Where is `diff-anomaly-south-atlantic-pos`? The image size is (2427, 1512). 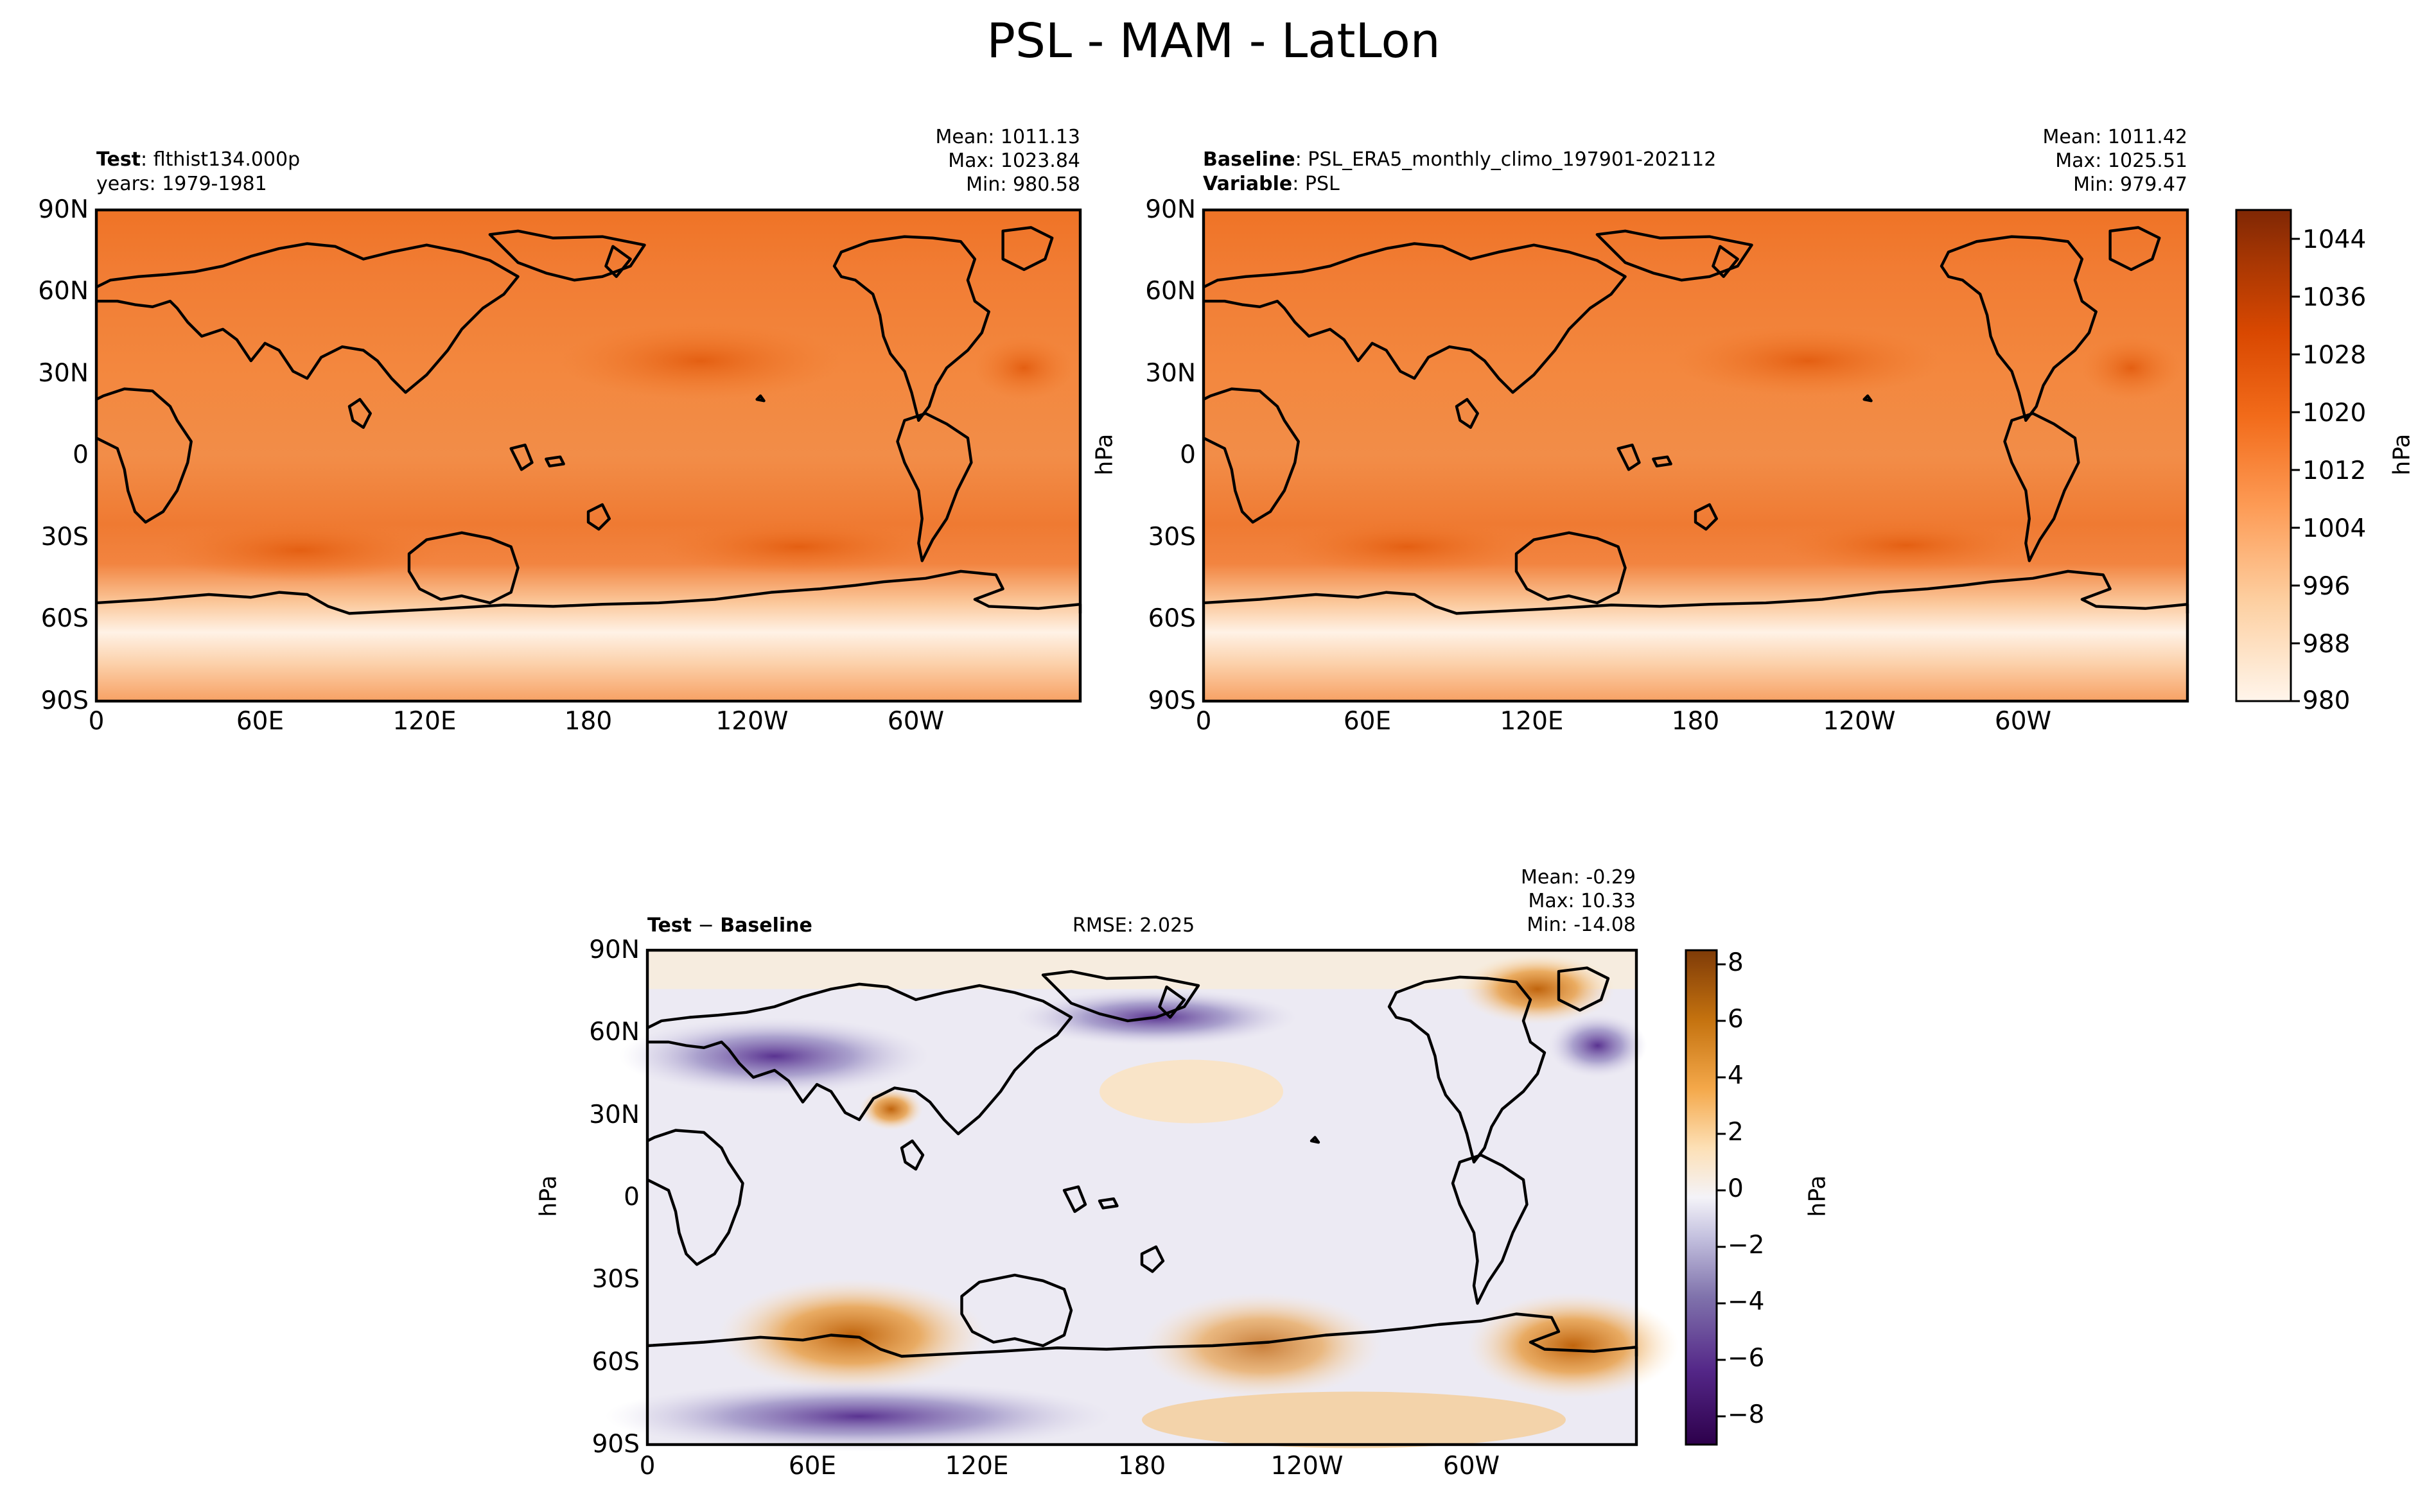 diff-anomaly-south-atlantic-pos is located at coordinates (1573, 1345).